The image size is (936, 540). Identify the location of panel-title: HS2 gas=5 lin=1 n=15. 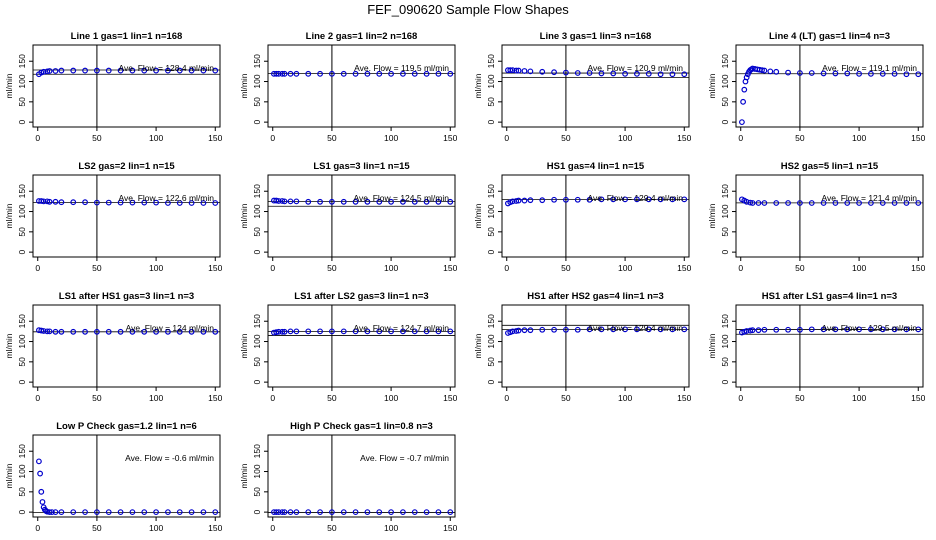
(830, 166).